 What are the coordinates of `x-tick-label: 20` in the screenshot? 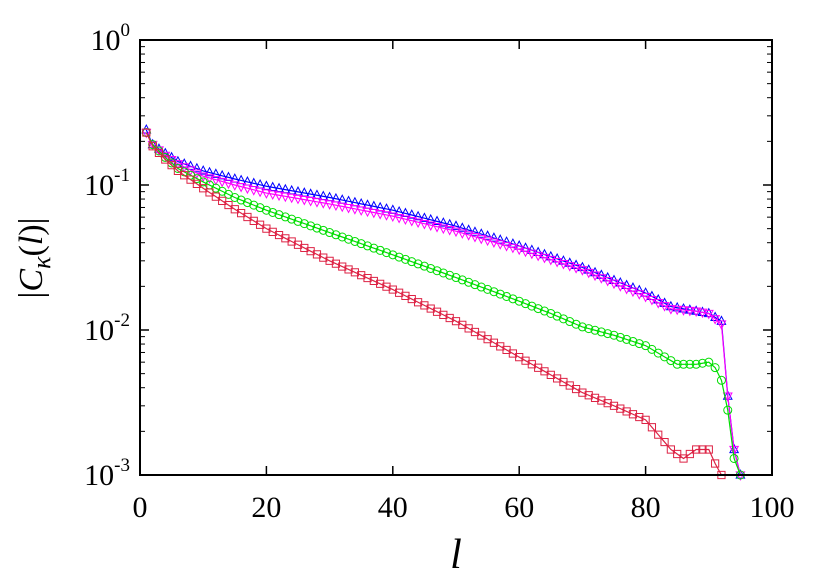 It's located at (266, 507).